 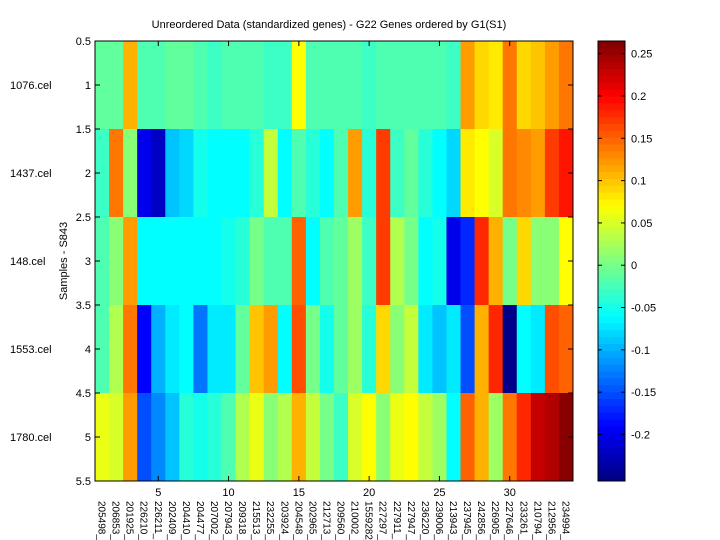 I want to click on gene-label: 213943_, so click(x=452, y=520).